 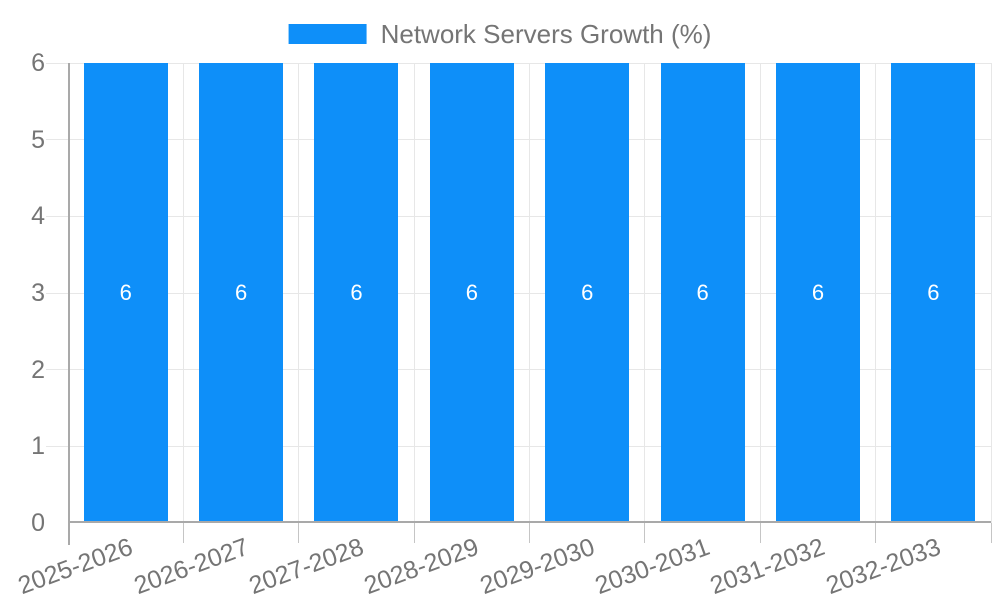 I want to click on legend-swatch-icon, so click(x=327, y=34).